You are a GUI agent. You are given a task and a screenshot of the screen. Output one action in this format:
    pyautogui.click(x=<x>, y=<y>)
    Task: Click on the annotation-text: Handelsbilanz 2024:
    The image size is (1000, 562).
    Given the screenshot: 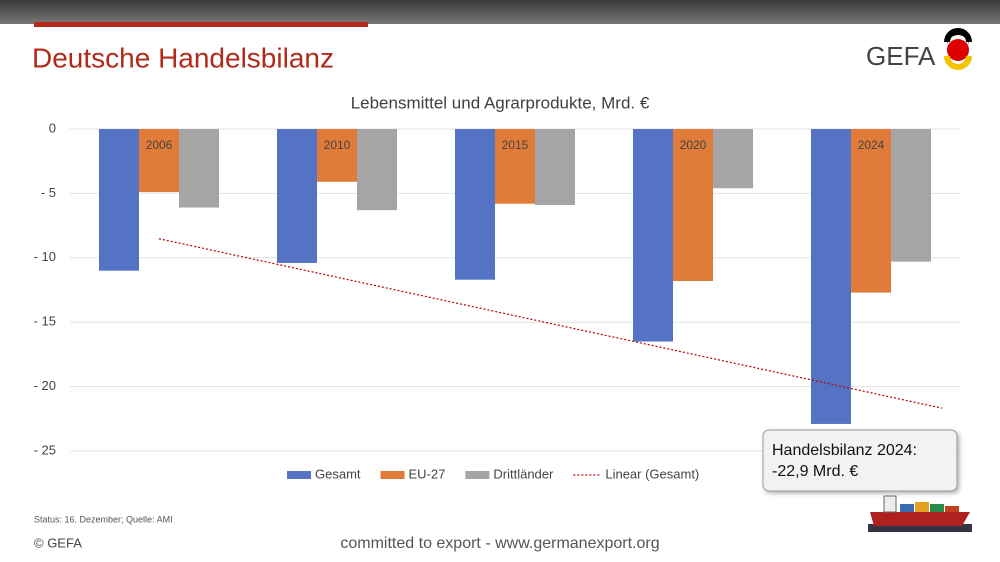 What is the action you would take?
    pyautogui.click(x=844, y=450)
    